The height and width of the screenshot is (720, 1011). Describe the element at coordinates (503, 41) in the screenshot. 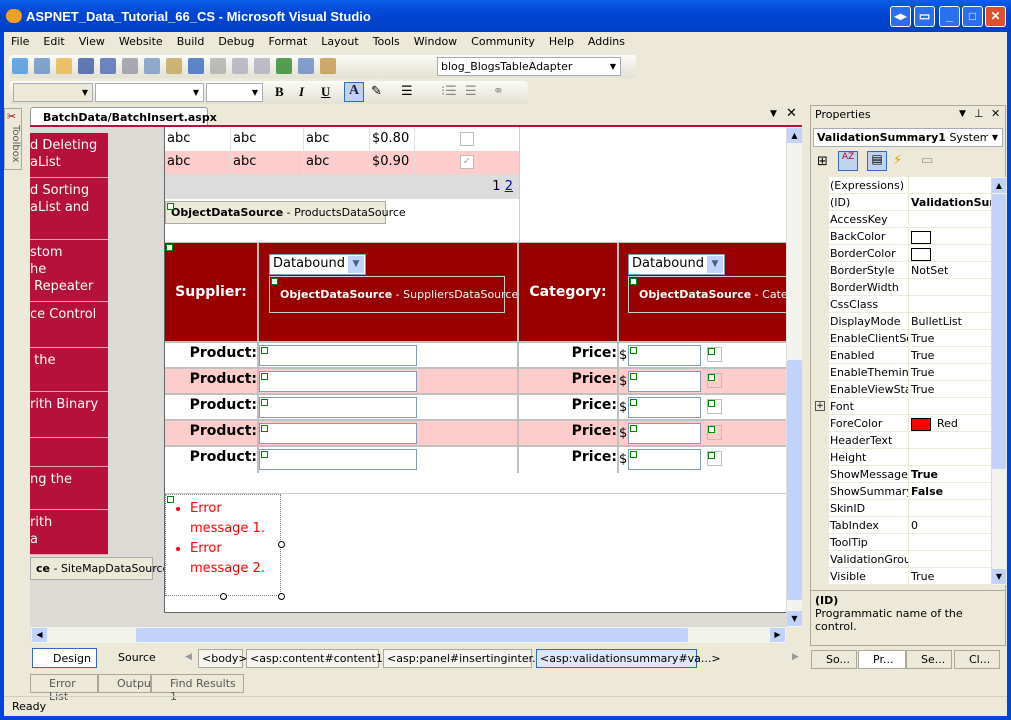

I see `menu-community: Community` at that location.